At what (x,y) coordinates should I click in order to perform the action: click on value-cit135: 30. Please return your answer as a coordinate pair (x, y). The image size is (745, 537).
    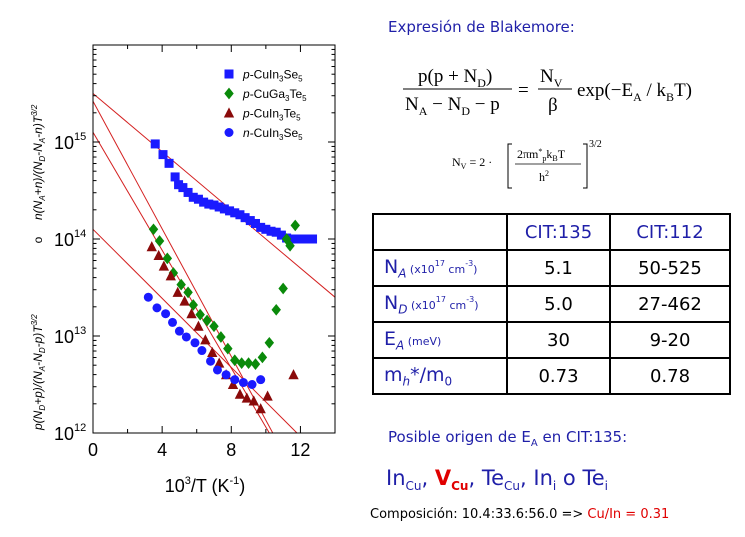
    Looking at the image, I should click on (558, 340).